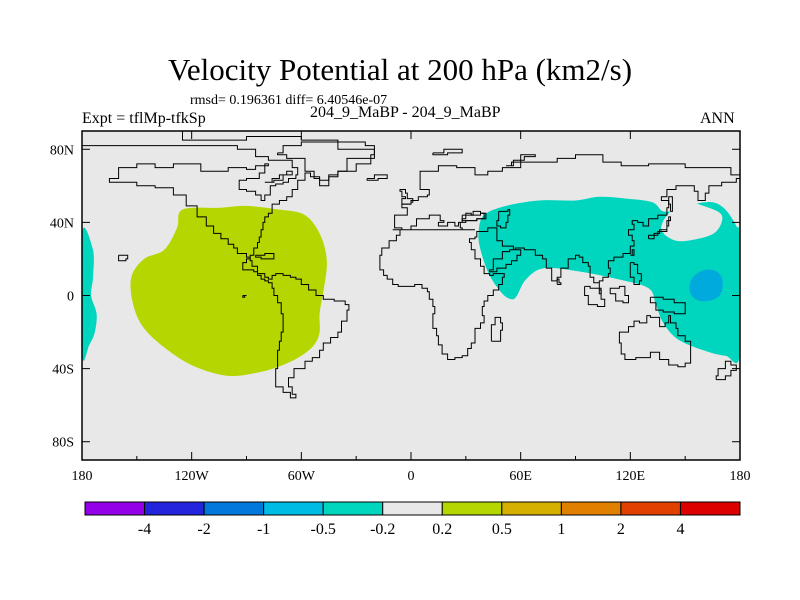 The height and width of the screenshot is (600, 800). What do you see at coordinates (62, 223) in the screenshot?
I see `y-tick-label: 40N` at bounding box center [62, 223].